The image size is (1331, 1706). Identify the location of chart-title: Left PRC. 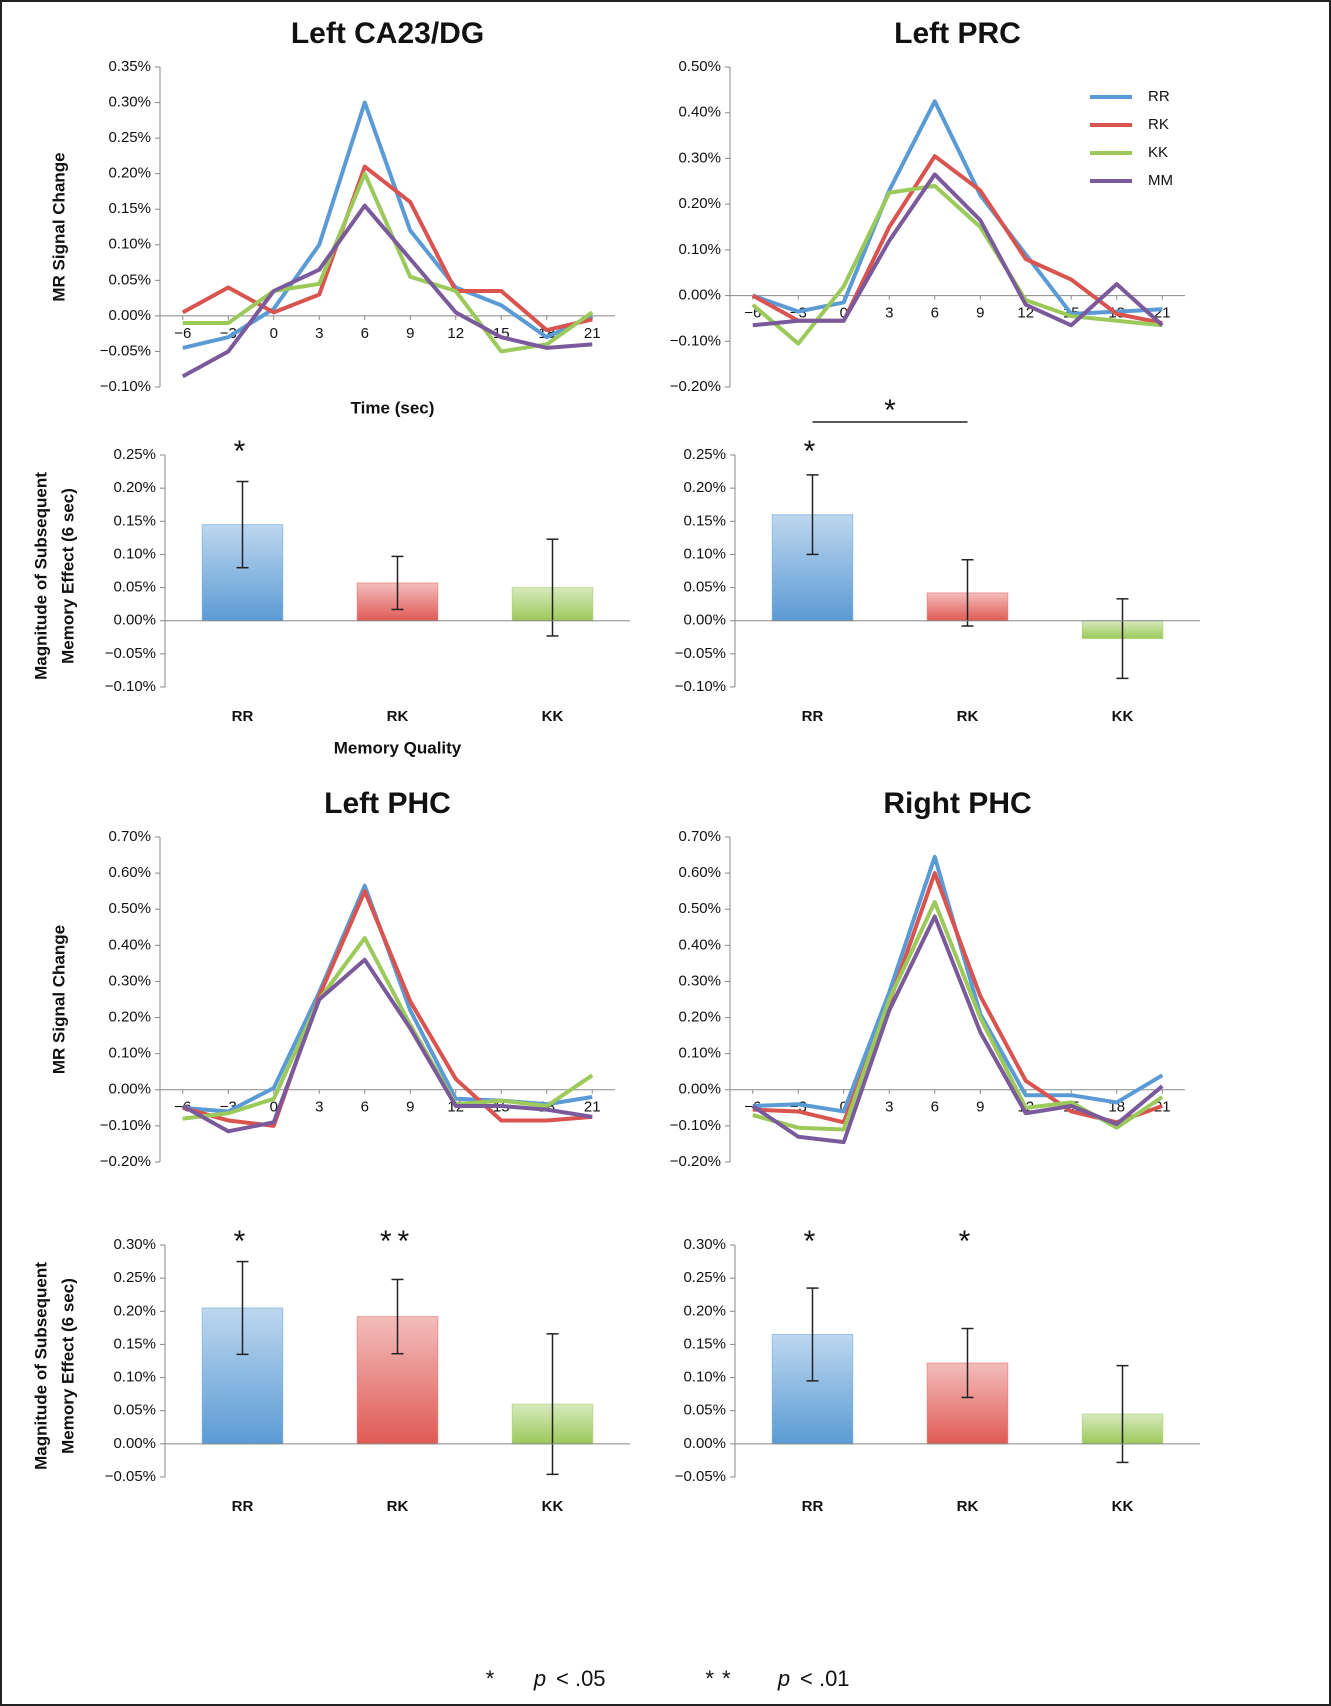
(957, 33).